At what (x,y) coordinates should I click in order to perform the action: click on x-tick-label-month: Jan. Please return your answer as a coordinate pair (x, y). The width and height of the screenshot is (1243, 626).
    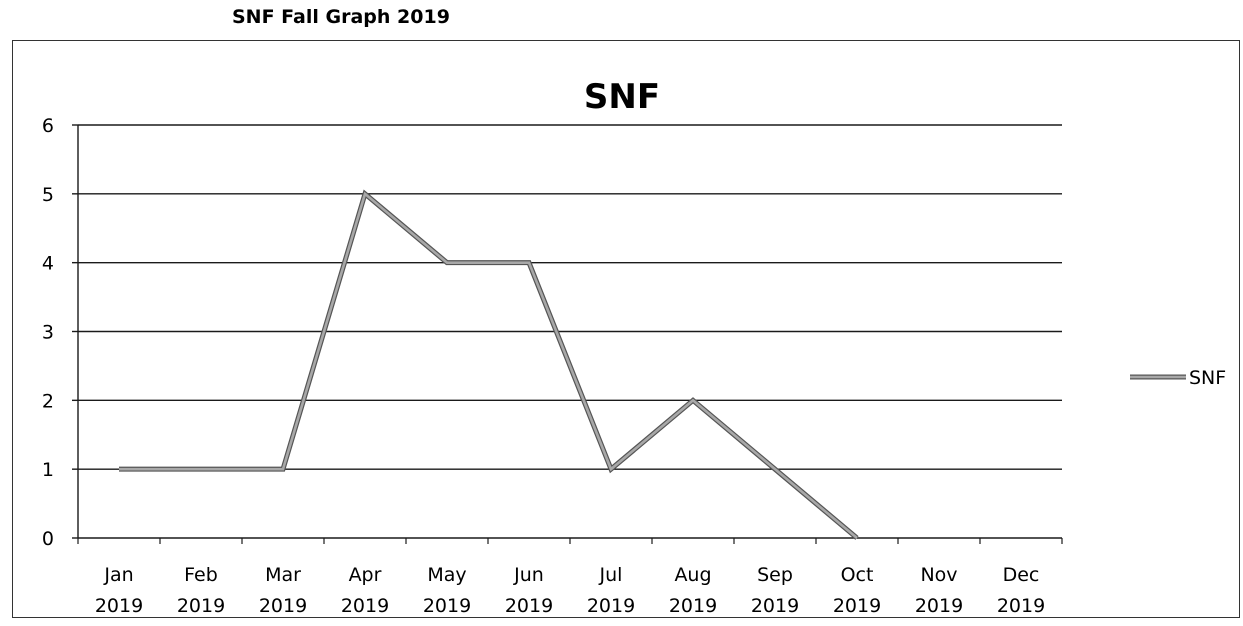
    Looking at the image, I should click on (118, 575).